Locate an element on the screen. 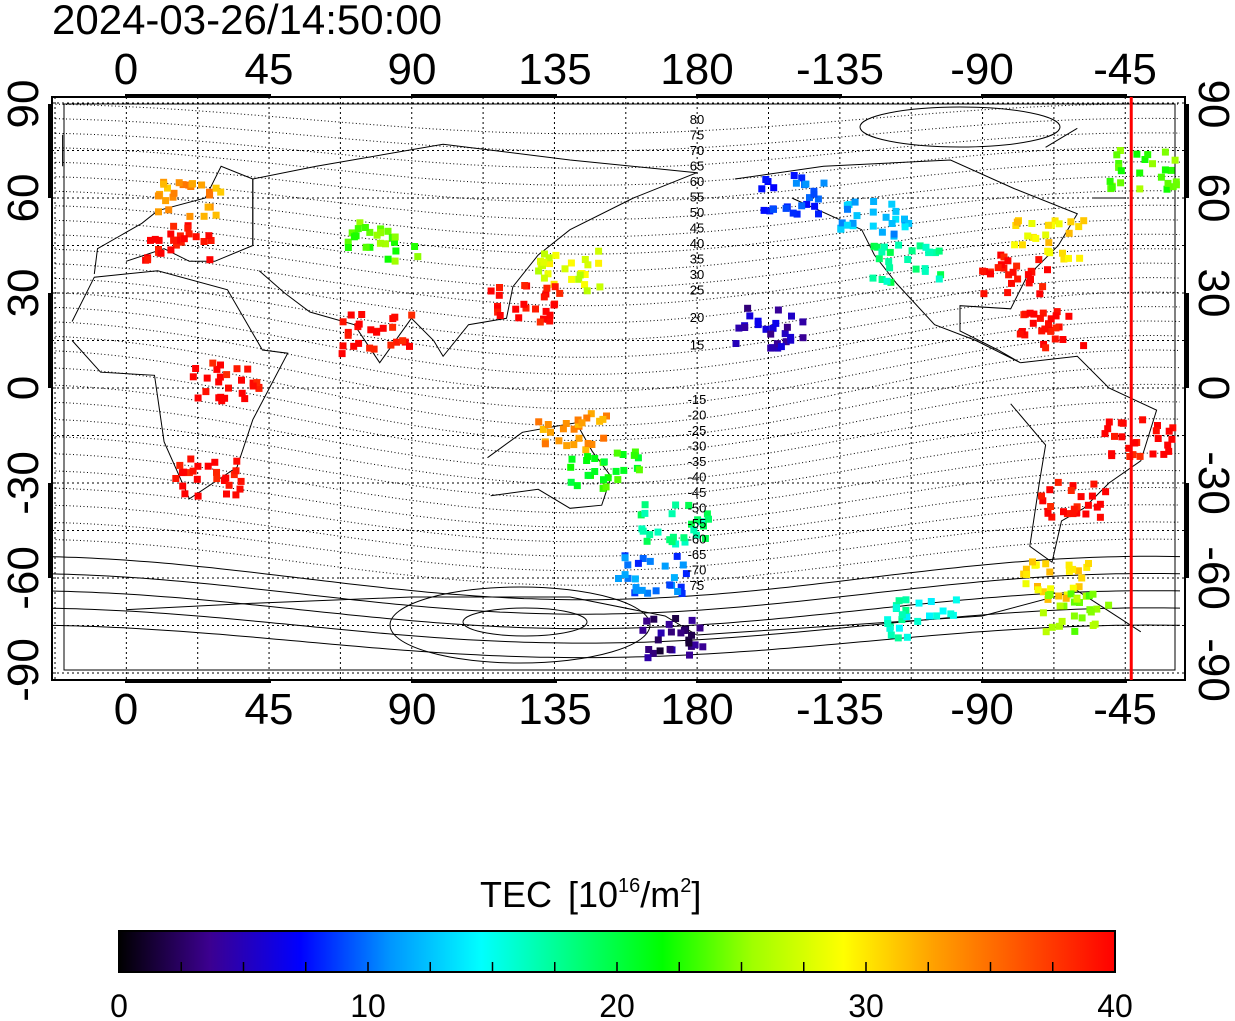 The image size is (1235, 1021). map-title: 2024-03-26/14:50:00 is located at coordinates (247, 21).